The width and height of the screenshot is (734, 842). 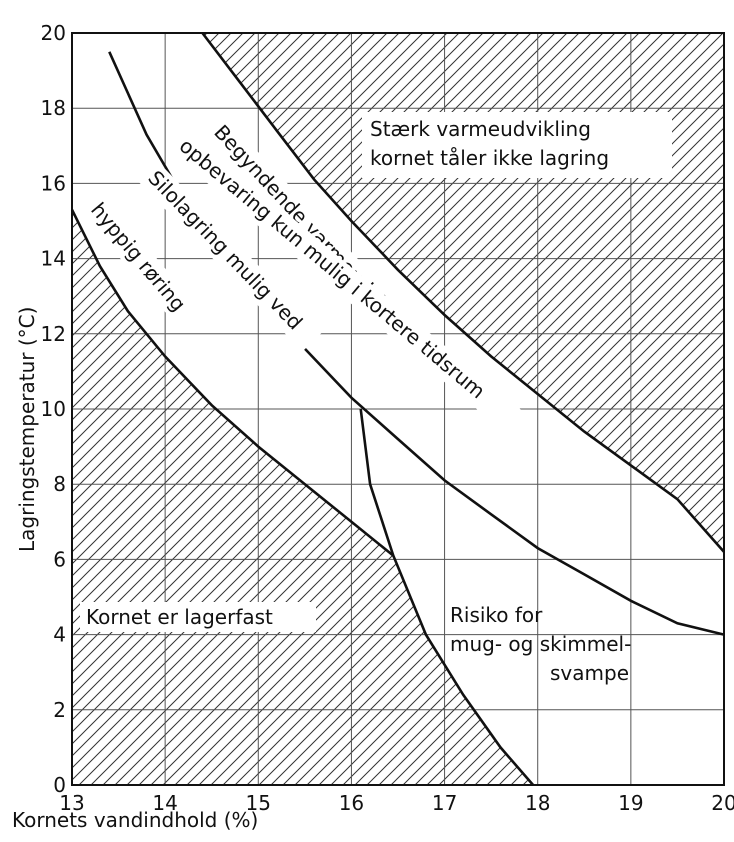 I want to click on y-axis-title: Lagringstemperatur (°C), so click(x=27, y=429).